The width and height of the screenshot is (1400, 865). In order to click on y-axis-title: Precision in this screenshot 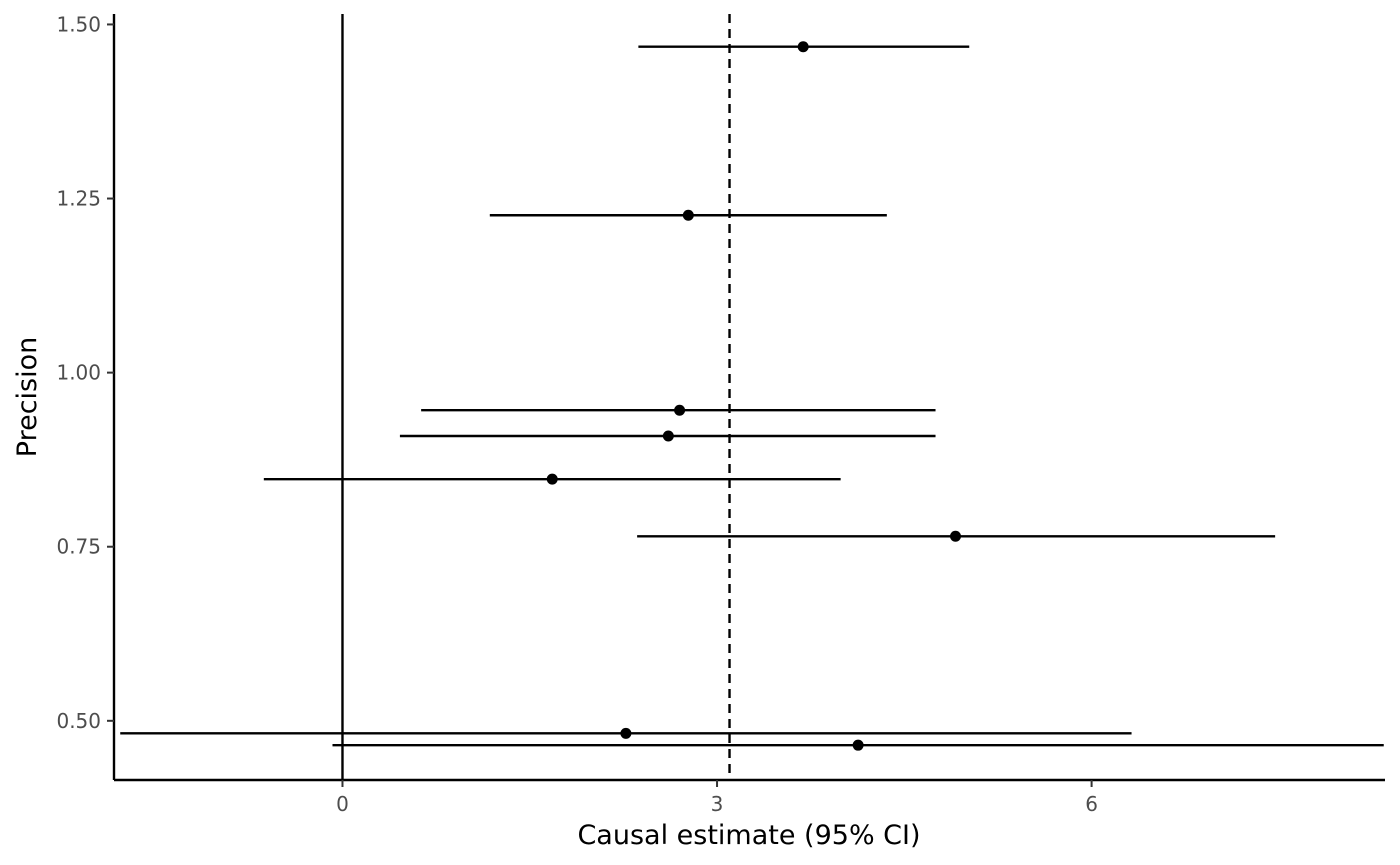, I will do `click(27, 397)`.